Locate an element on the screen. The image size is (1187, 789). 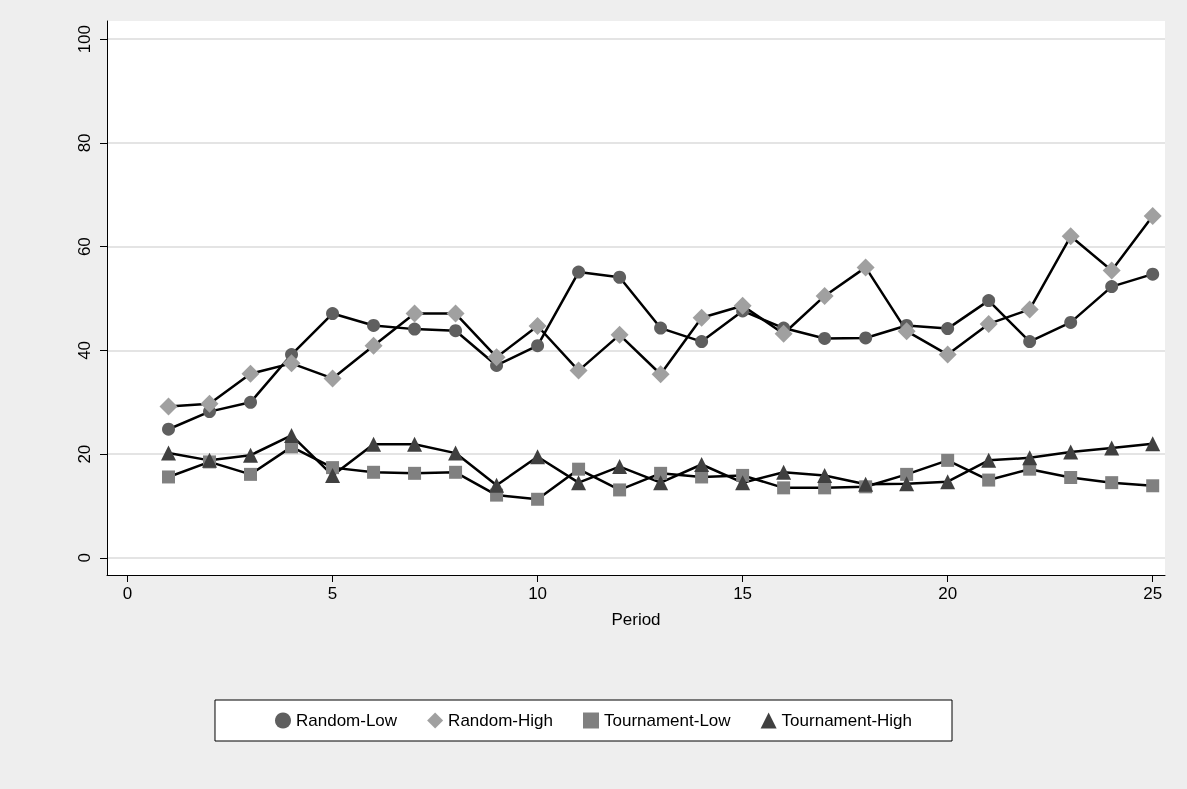
legend-label: Random-Low is located at coordinates (347, 720).